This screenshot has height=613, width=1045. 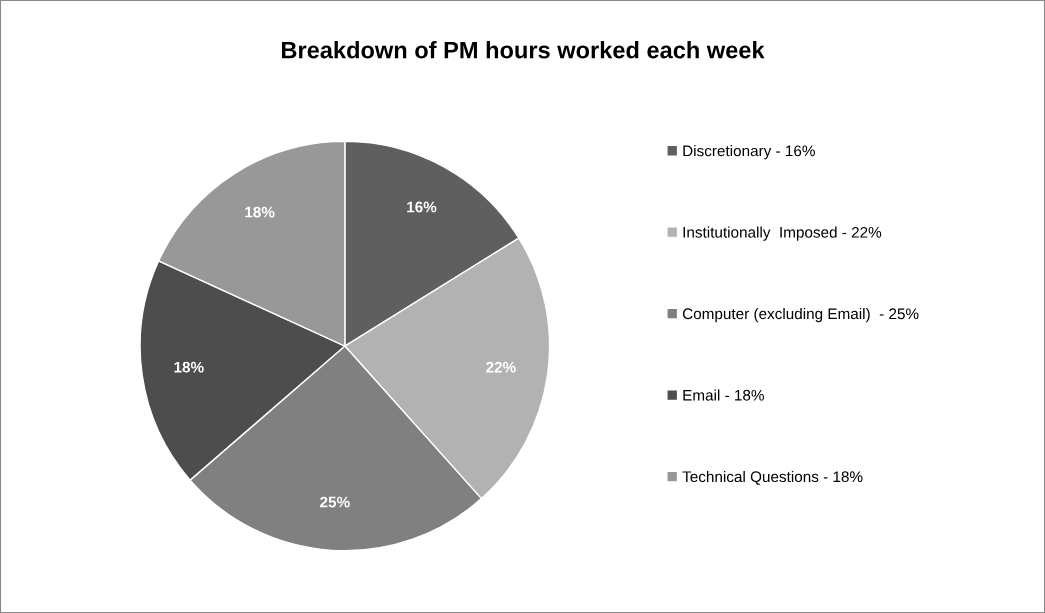 What do you see at coordinates (782, 233) in the screenshot?
I see `legend-label: Institutionally Imposed - 22%` at bounding box center [782, 233].